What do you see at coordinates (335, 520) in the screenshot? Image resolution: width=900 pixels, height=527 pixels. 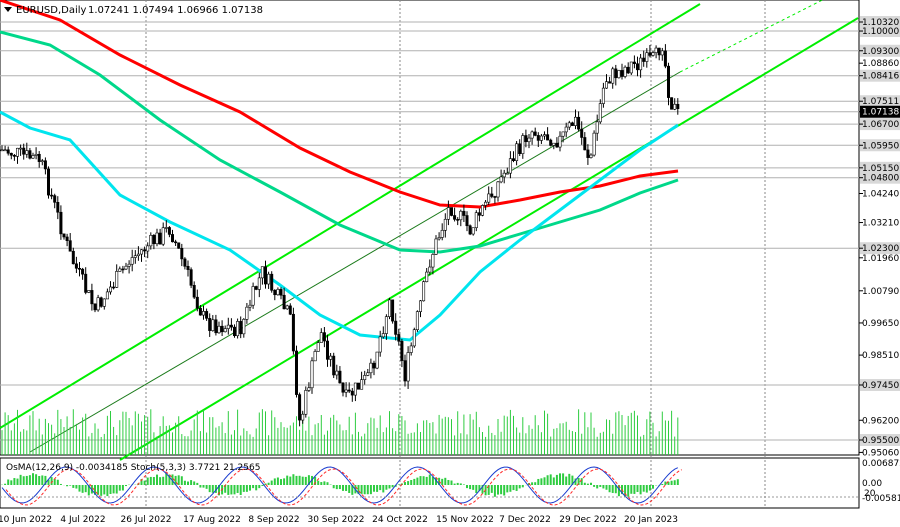 I see `x-tick-label: 30 Sep 2022` at bounding box center [335, 520].